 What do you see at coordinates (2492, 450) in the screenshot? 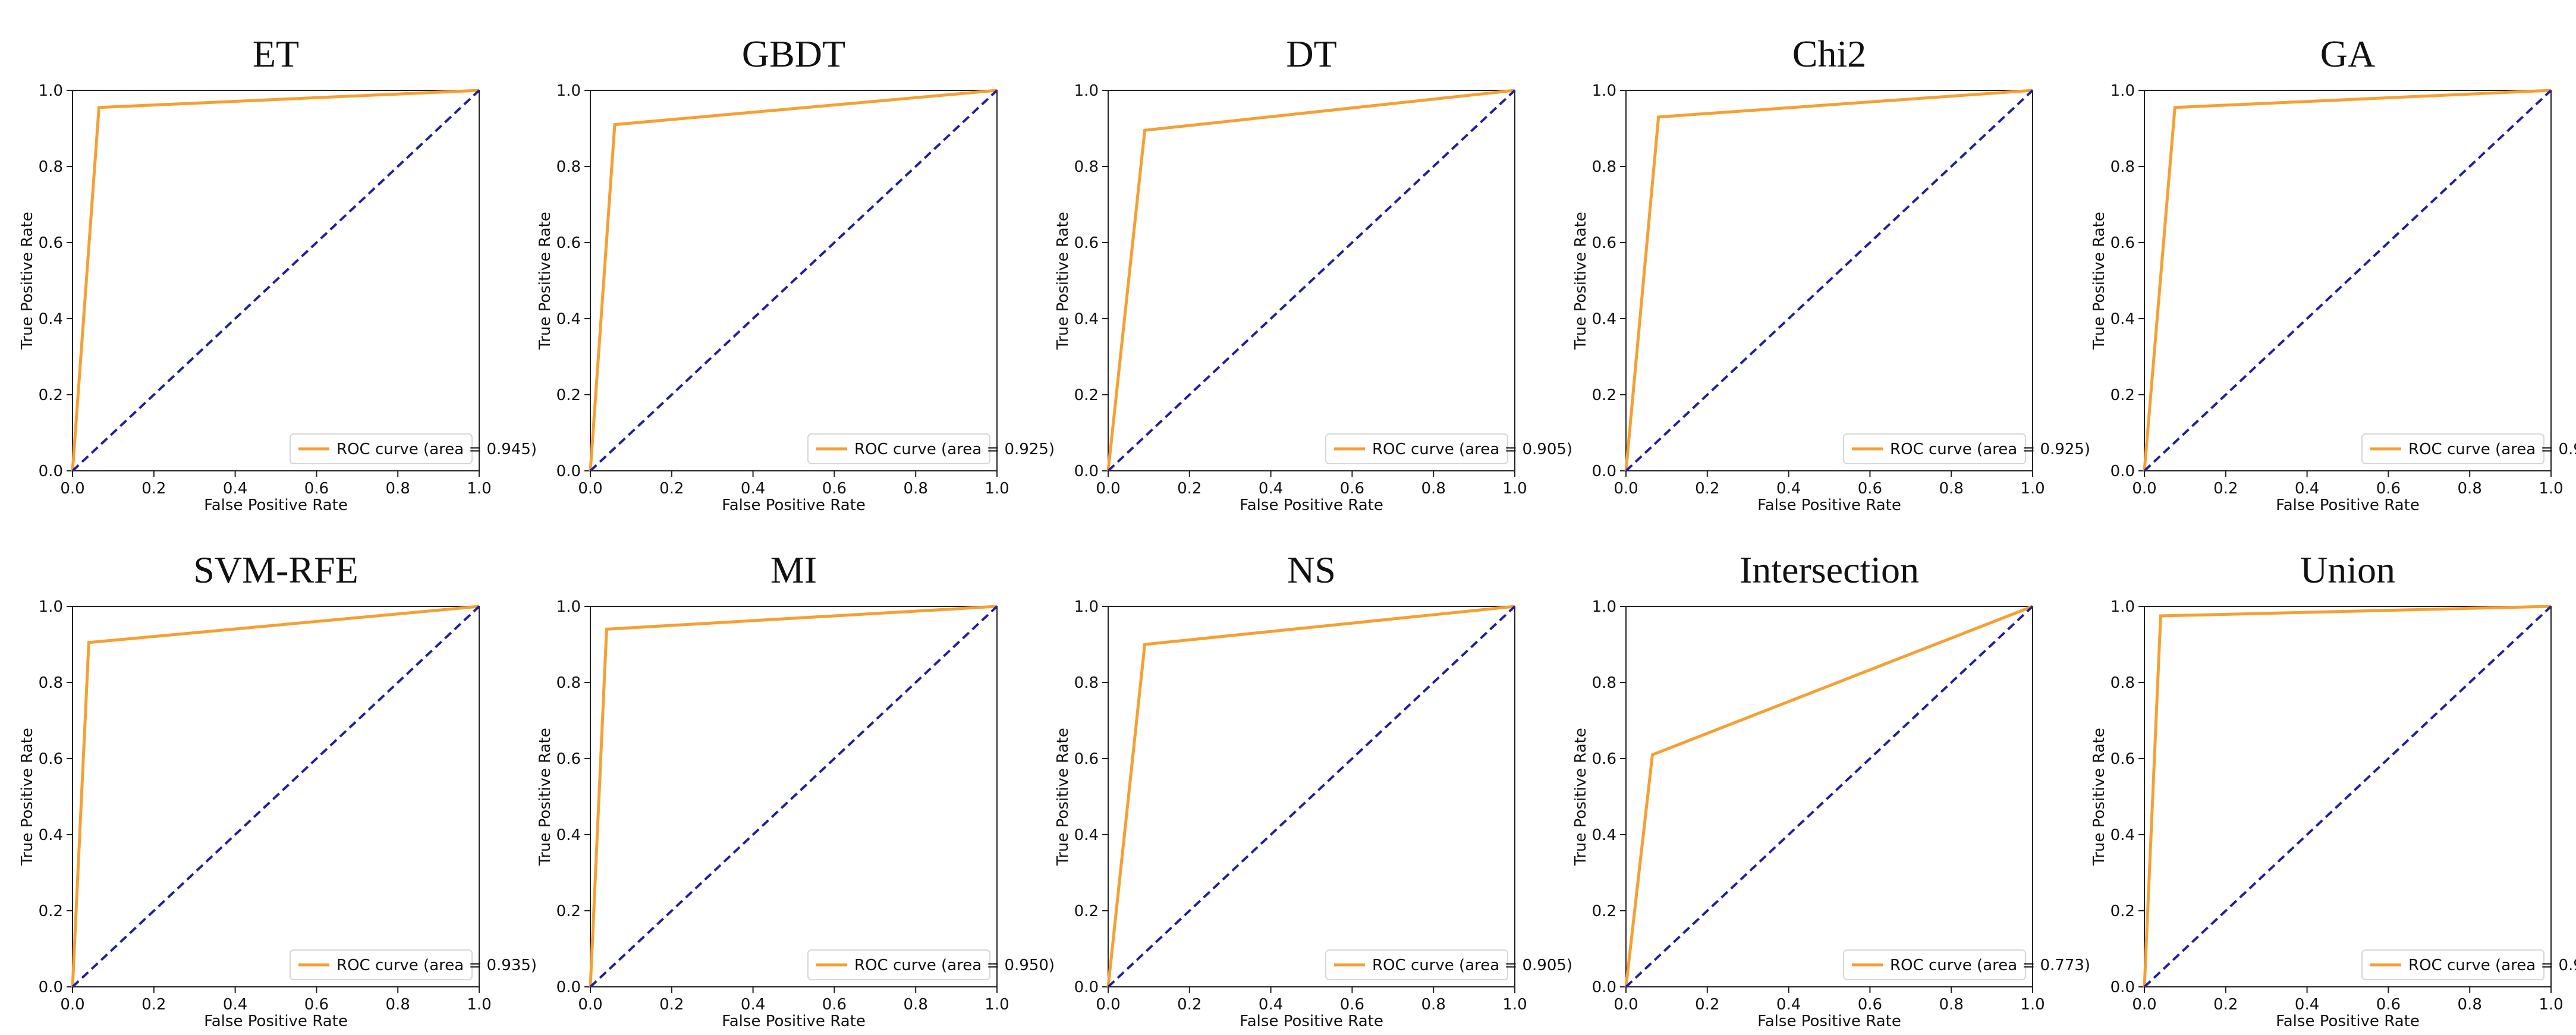
I see `legend-label: ROC curve (area = 0.940)` at bounding box center [2492, 450].